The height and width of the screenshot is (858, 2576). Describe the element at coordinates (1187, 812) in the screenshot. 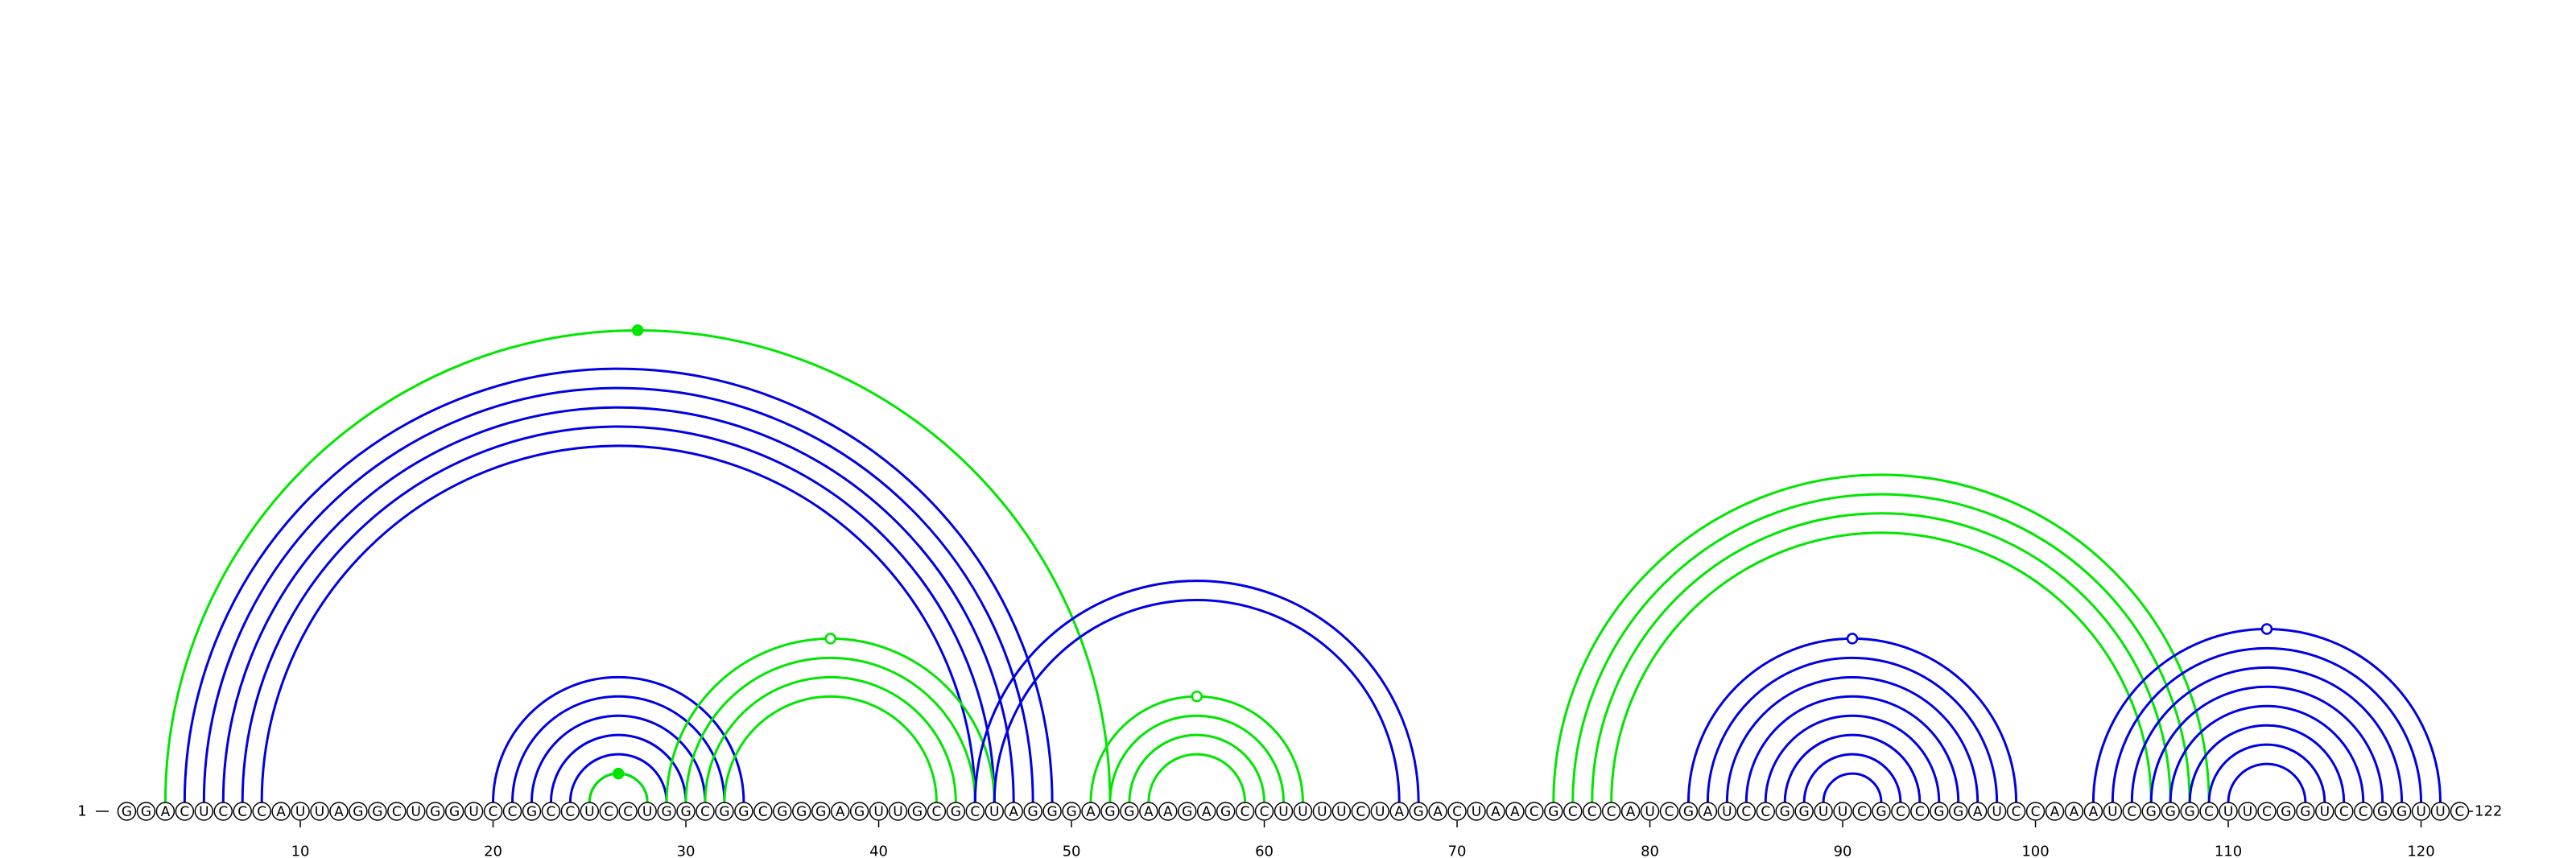

I see `nucleotide-56: G` at that location.